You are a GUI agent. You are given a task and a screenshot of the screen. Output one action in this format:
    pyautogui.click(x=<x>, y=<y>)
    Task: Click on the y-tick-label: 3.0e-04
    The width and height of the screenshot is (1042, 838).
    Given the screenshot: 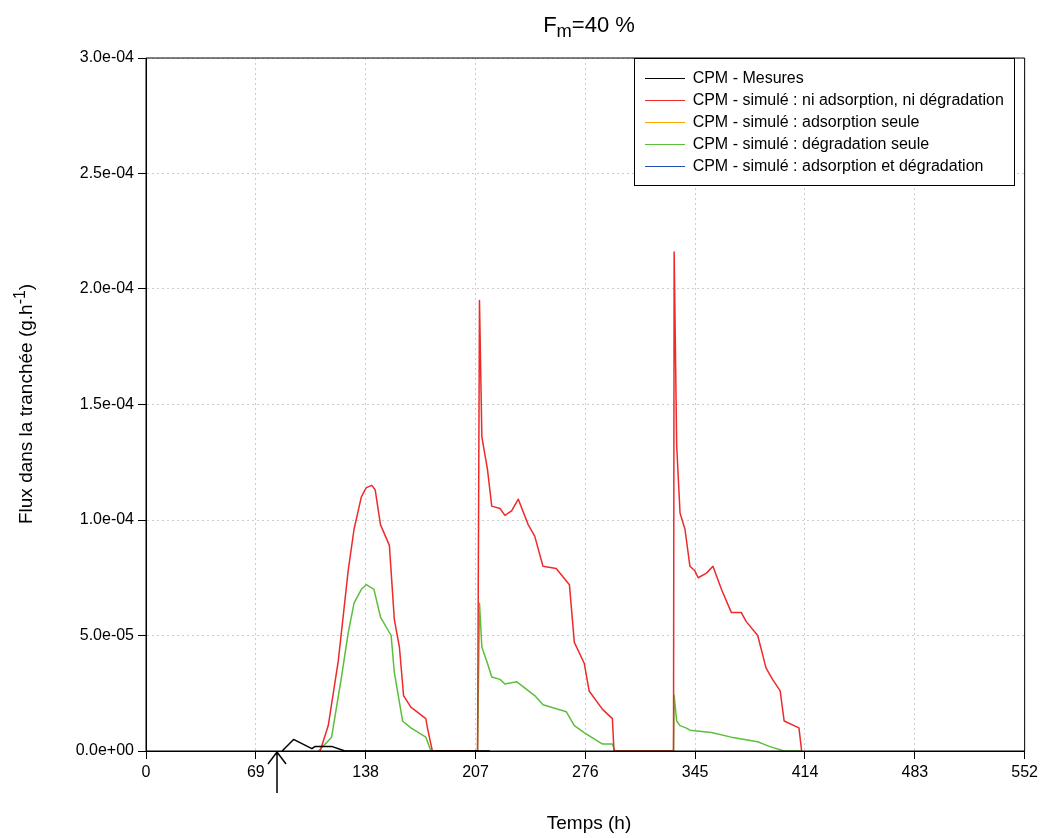 What is the action you would take?
    pyautogui.click(x=107, y=57)
    